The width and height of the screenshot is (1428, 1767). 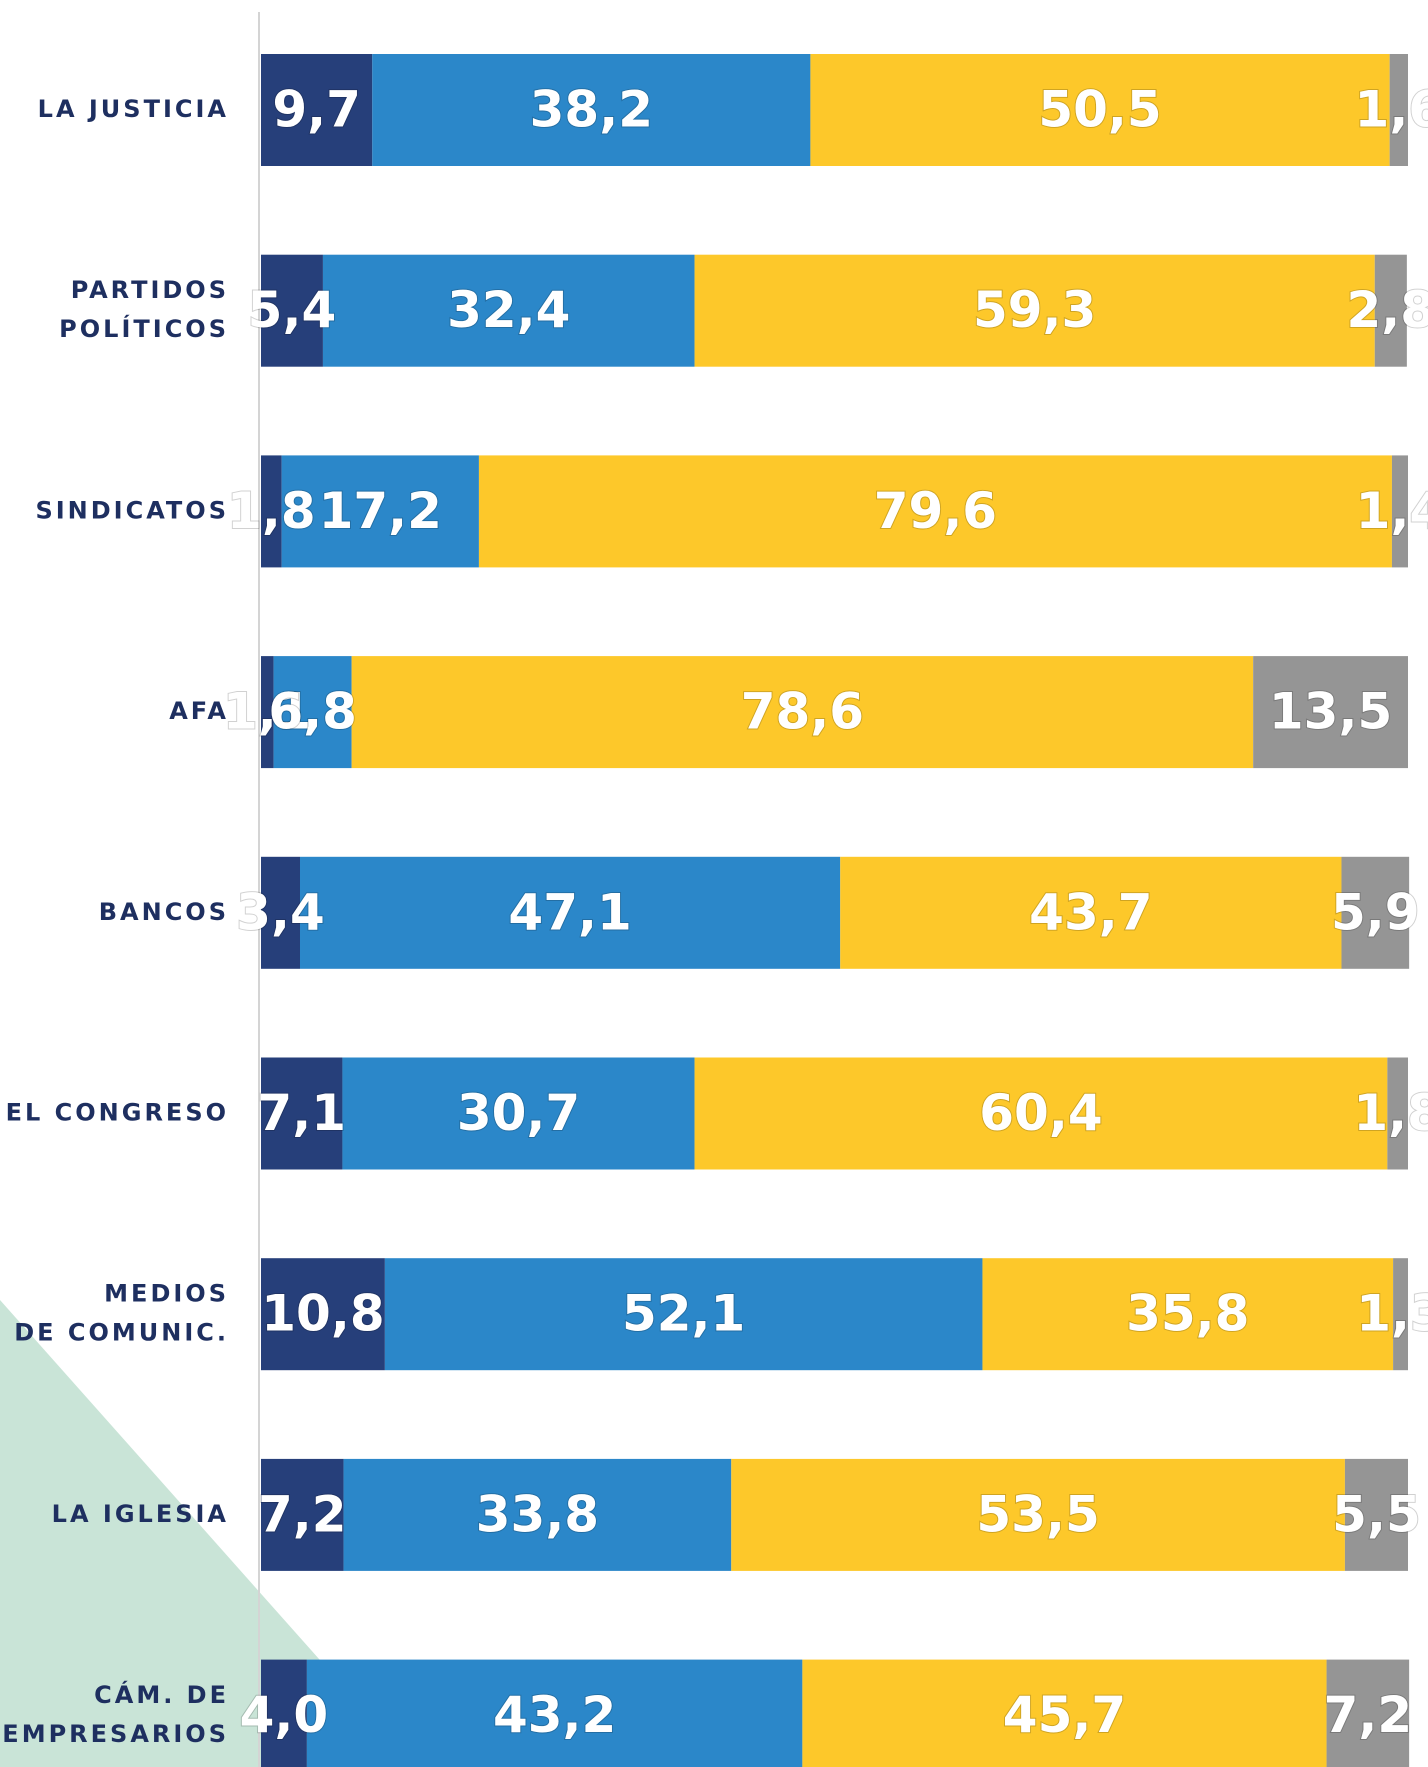 I want to click on value-label: 33,8, so click(x=537, y=1514).